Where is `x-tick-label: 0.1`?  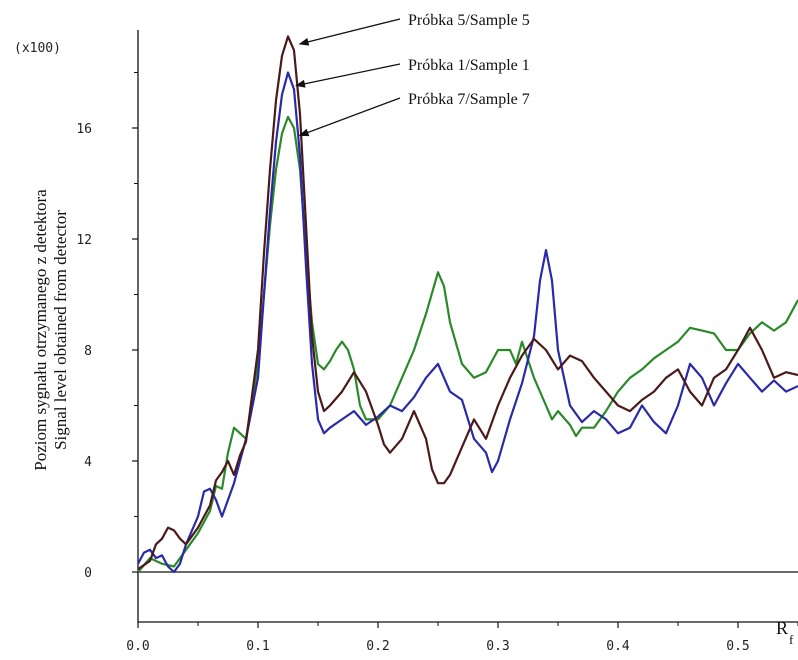
x-tick-label: 0.1 is located at coordinates (257, 646).